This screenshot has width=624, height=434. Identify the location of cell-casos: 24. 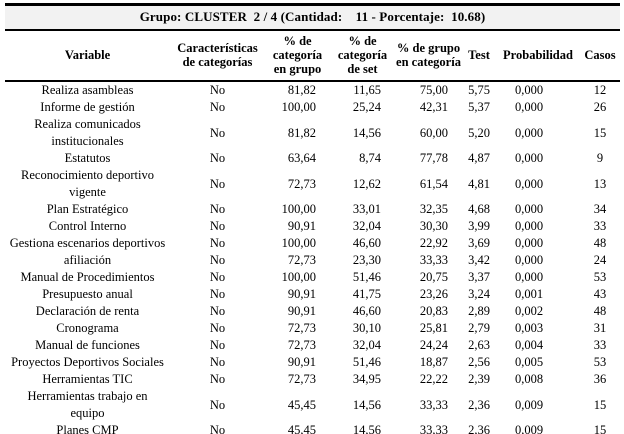
(600, 260).